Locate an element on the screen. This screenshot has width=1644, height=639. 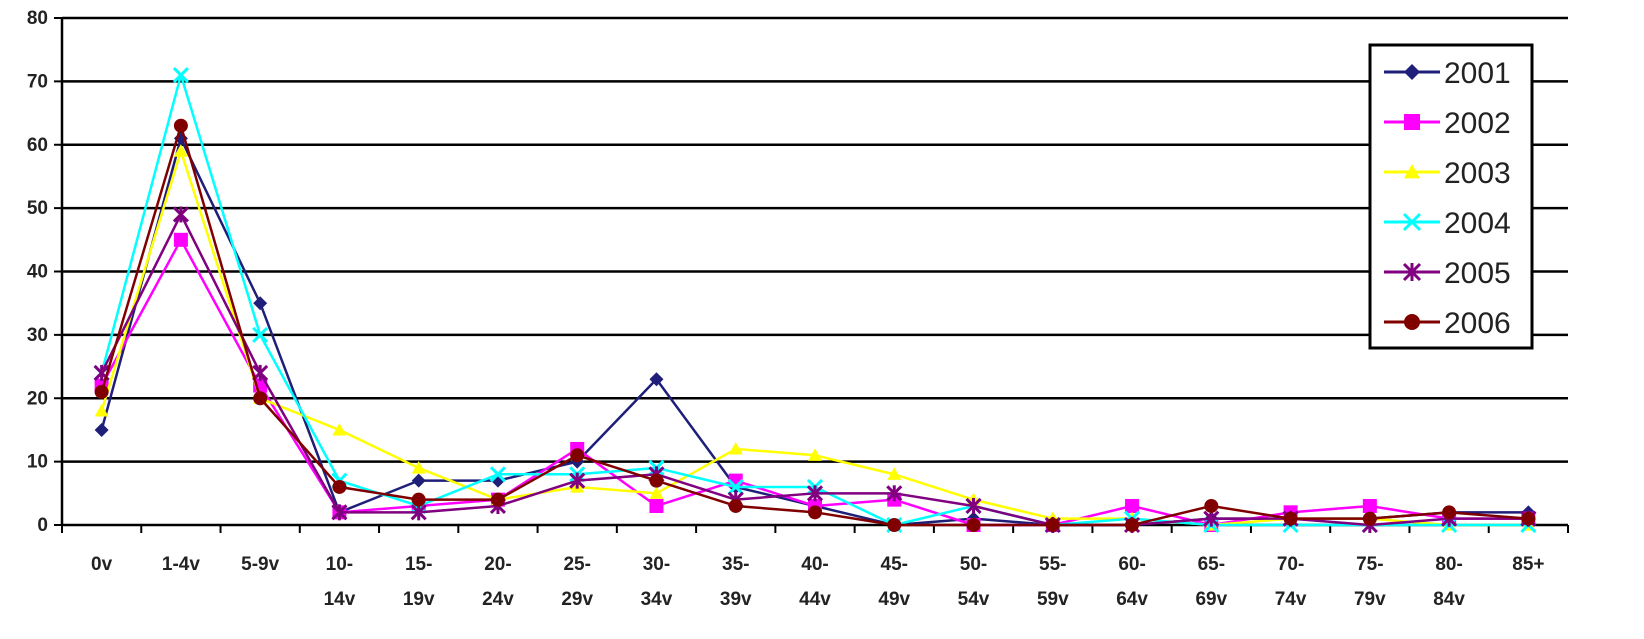
x-tick-label: 44v is located at coordinates (815, 599).